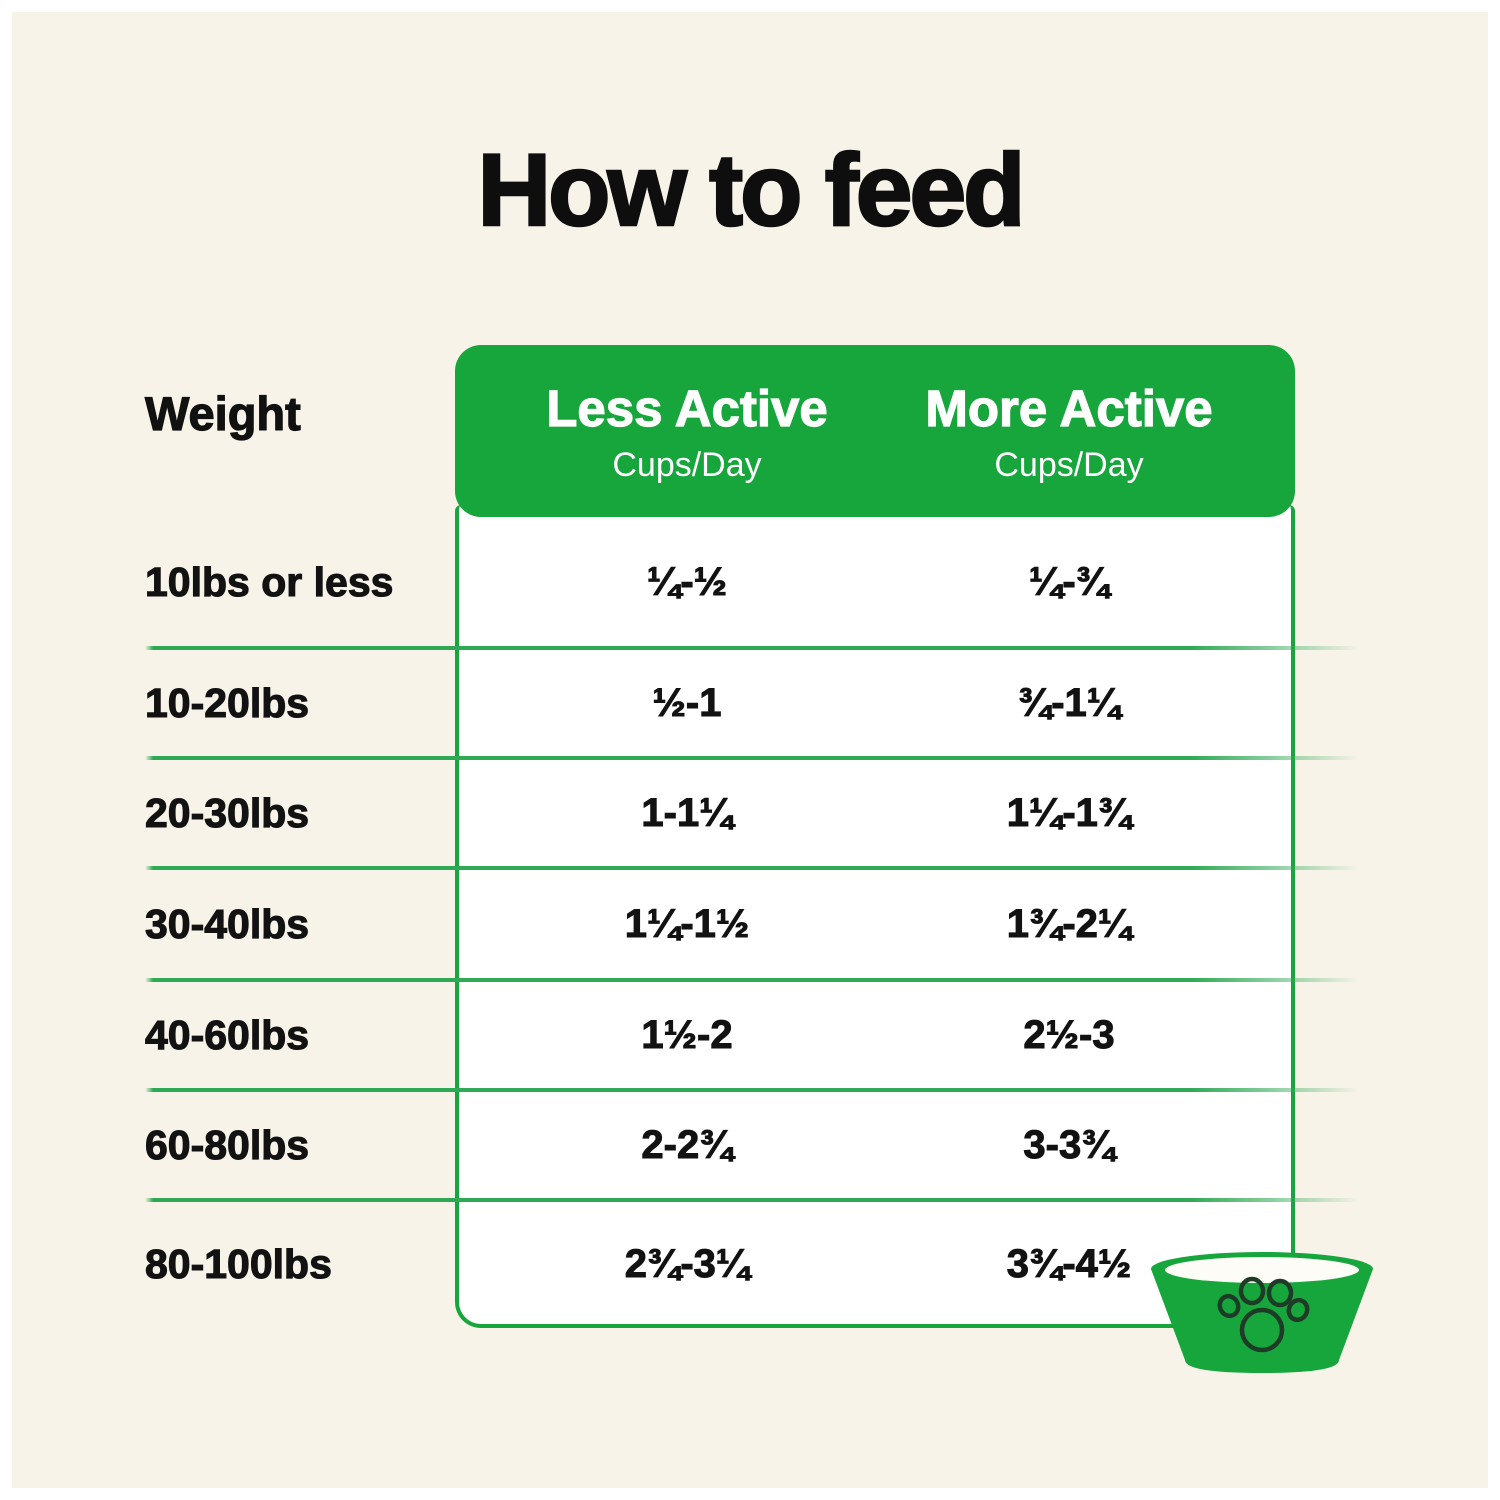 The width and height of the screenshot is (1500, 1500). I want to click on weight-column-header: Weight, so click(222, 413).